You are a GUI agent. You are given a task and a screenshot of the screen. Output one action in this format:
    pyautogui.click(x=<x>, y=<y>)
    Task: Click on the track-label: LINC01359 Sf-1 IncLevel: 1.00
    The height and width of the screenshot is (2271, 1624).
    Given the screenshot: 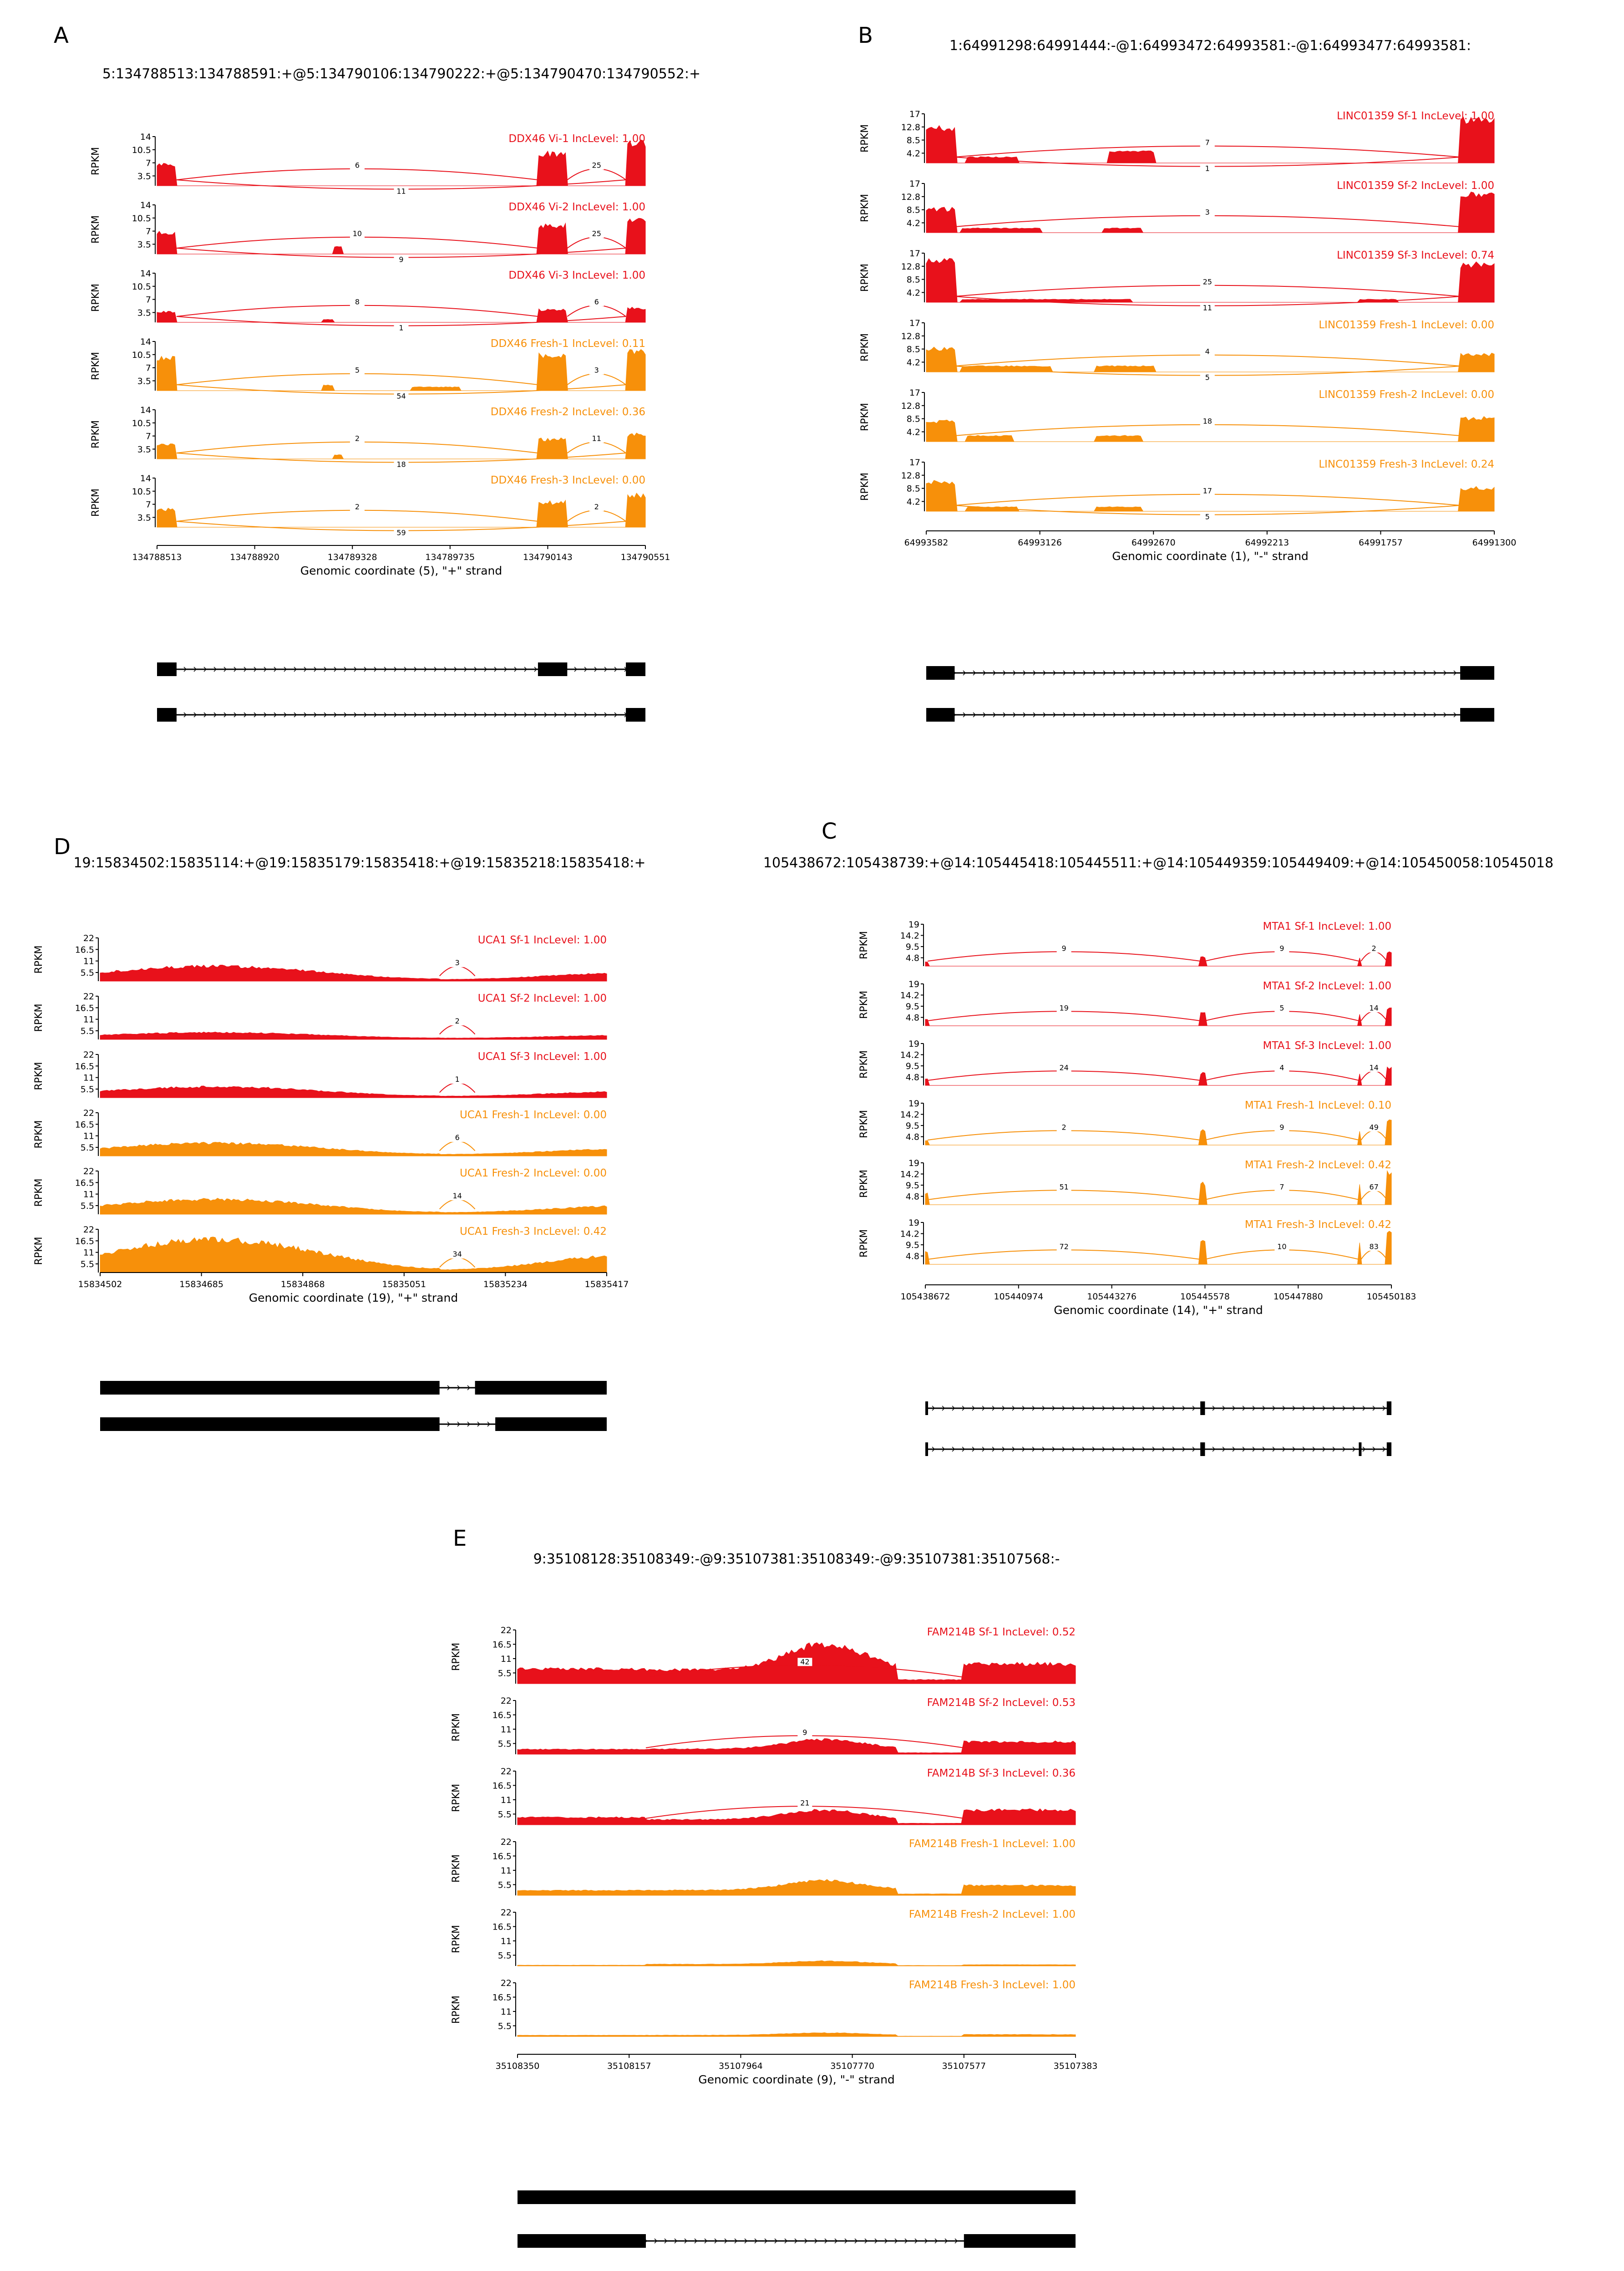 What is the action you would take?
    pyautogui.click(x=1416, y=116)
    